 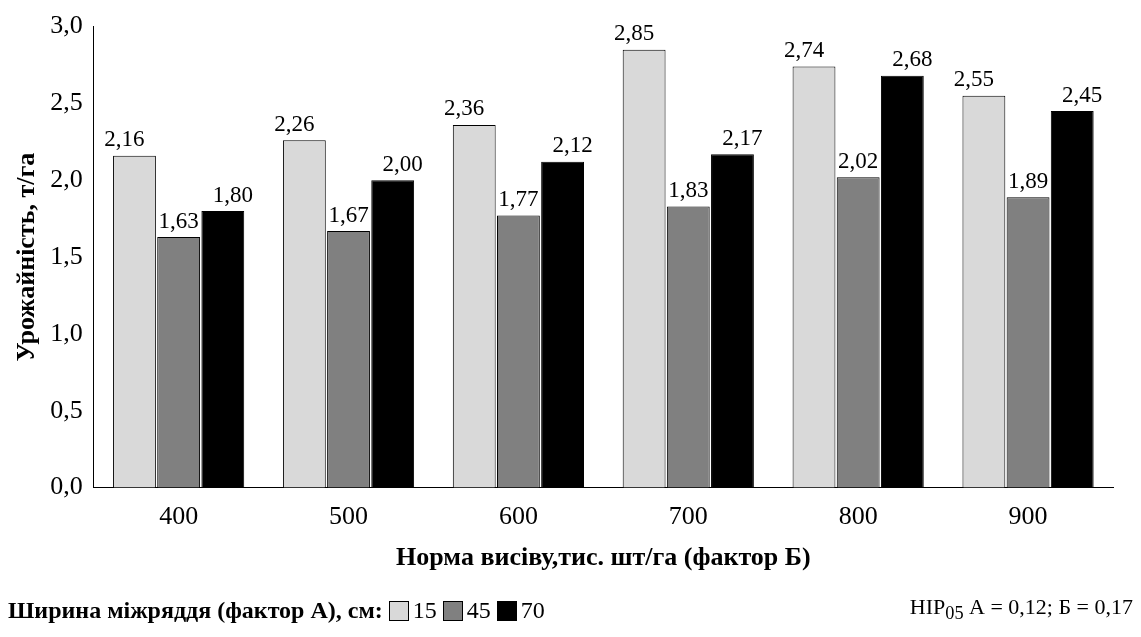 What do you see at coordinates (518, 199) in the screenshot?
I see `data-label: 1,77` at bounding box center [518, 199].